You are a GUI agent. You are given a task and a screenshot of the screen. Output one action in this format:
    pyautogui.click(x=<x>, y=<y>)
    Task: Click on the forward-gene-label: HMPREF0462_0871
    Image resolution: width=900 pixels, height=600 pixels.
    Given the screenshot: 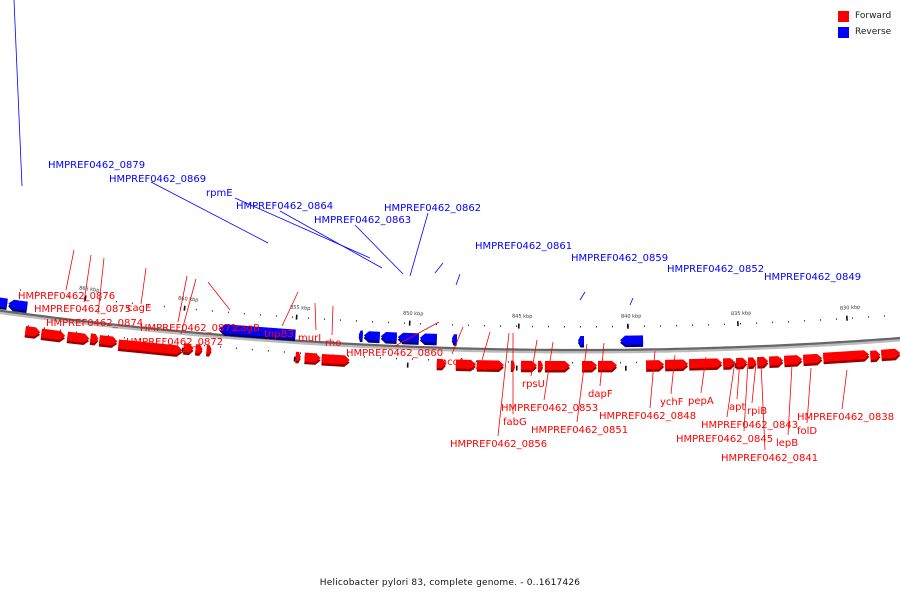 What is the action you would take?
    pyautogui.click(x=188, y=328)
    